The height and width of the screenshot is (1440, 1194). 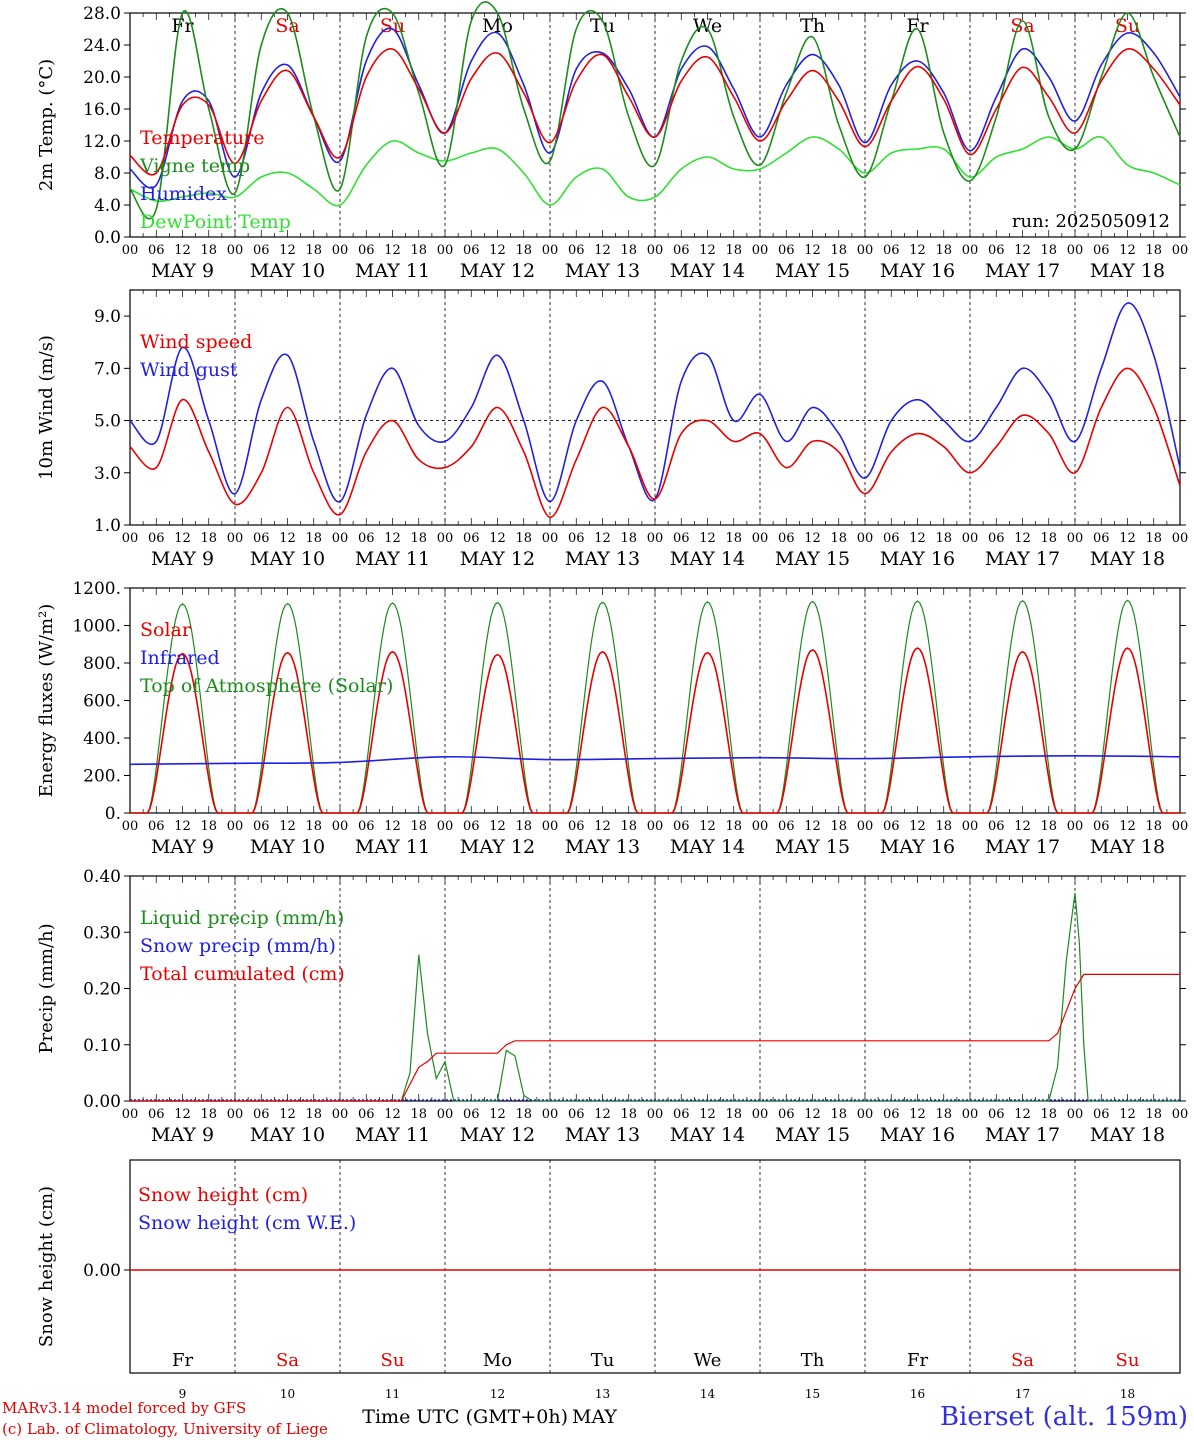 What do you see at coordinates (107, 422) in the screenshot?
I see `y-tick-label: 5.0` at bounding box center [107, 422].